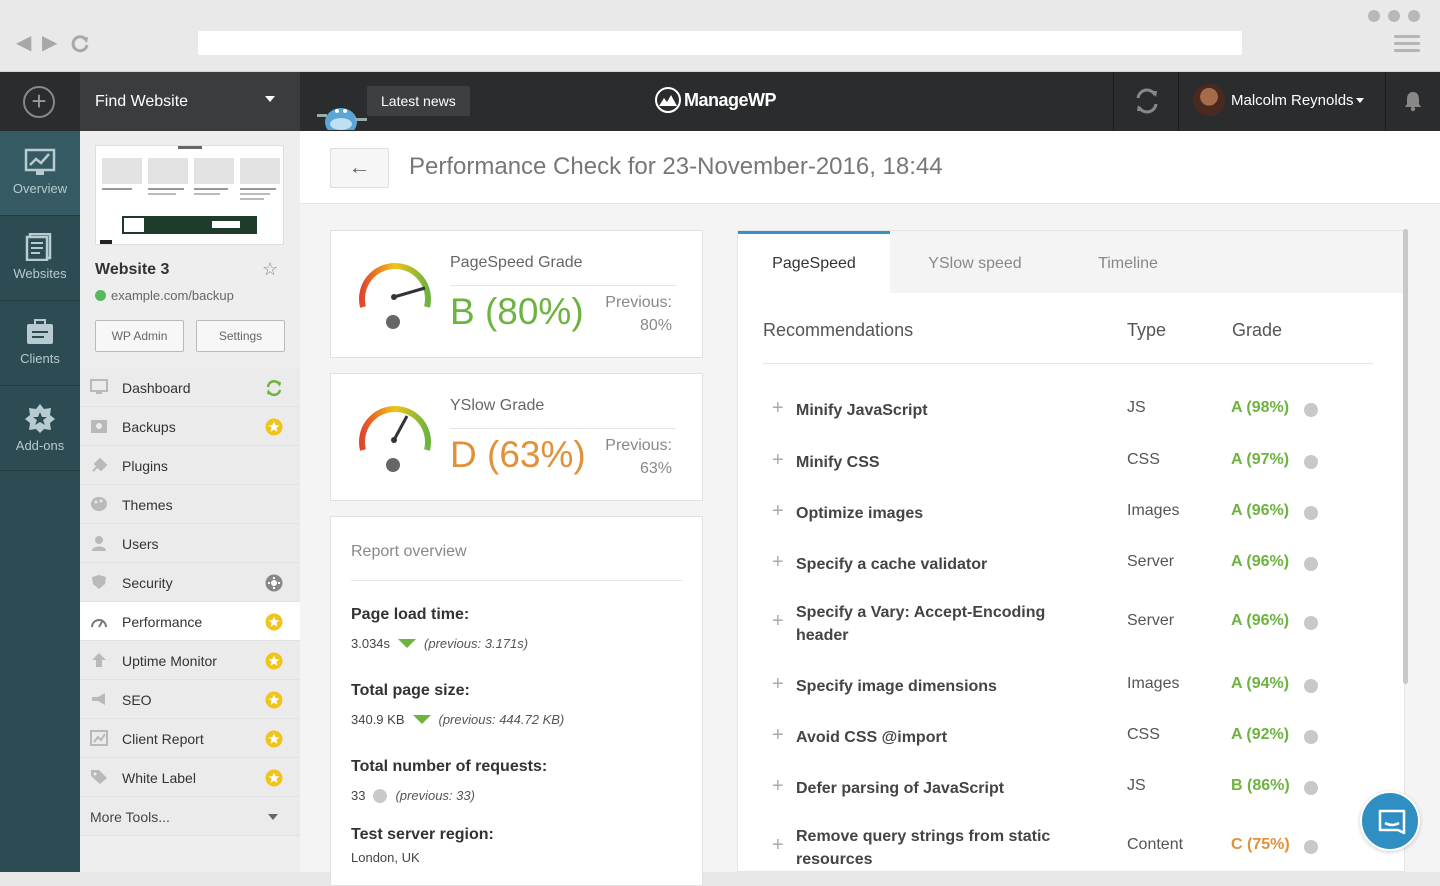 This screenshot has height=886, width=1440. I want to click on menu-label: Security, so click(147, 583).